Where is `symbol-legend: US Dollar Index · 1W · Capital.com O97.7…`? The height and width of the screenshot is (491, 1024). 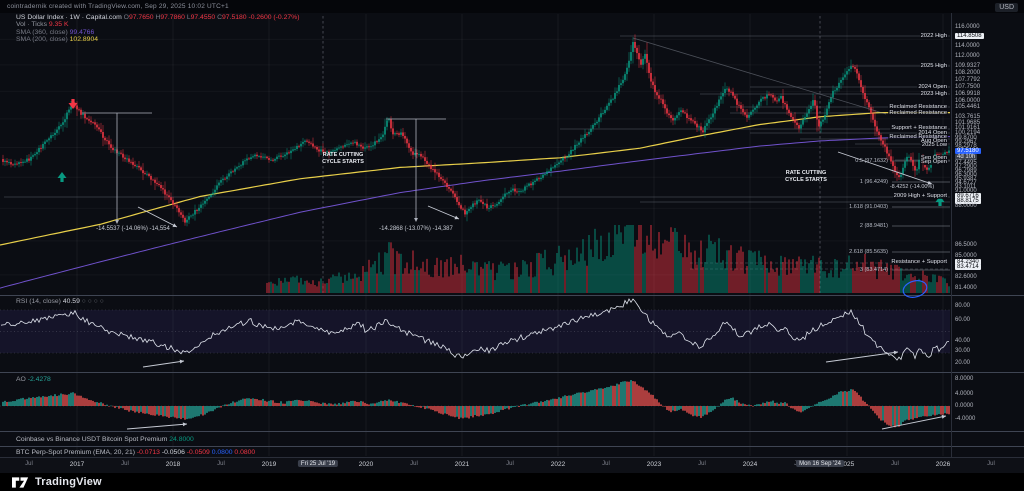
symbol-legend: US Dollar Index · 1W · Capital.com O97.7… is located at coordinates (157, 29).